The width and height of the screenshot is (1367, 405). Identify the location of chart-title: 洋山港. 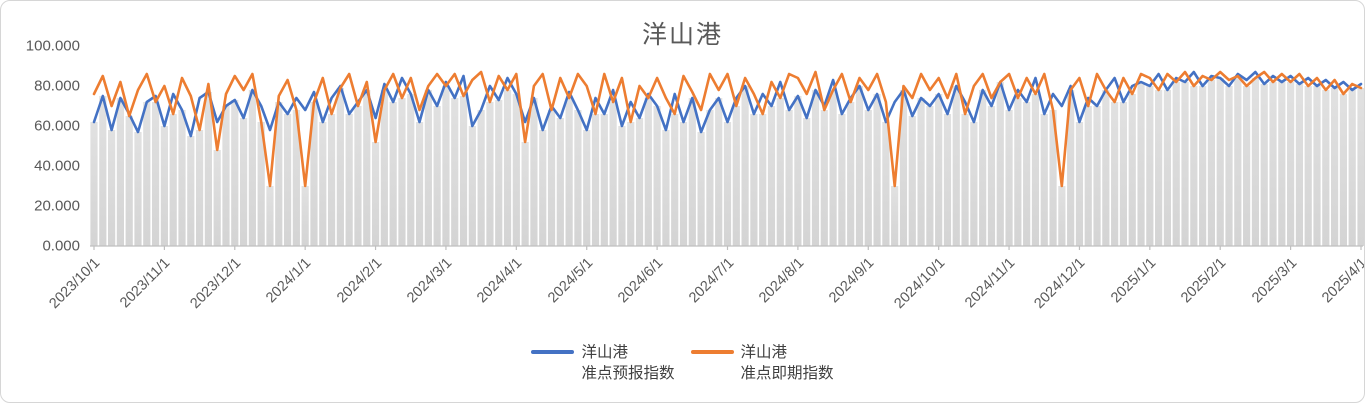
(682, 35).